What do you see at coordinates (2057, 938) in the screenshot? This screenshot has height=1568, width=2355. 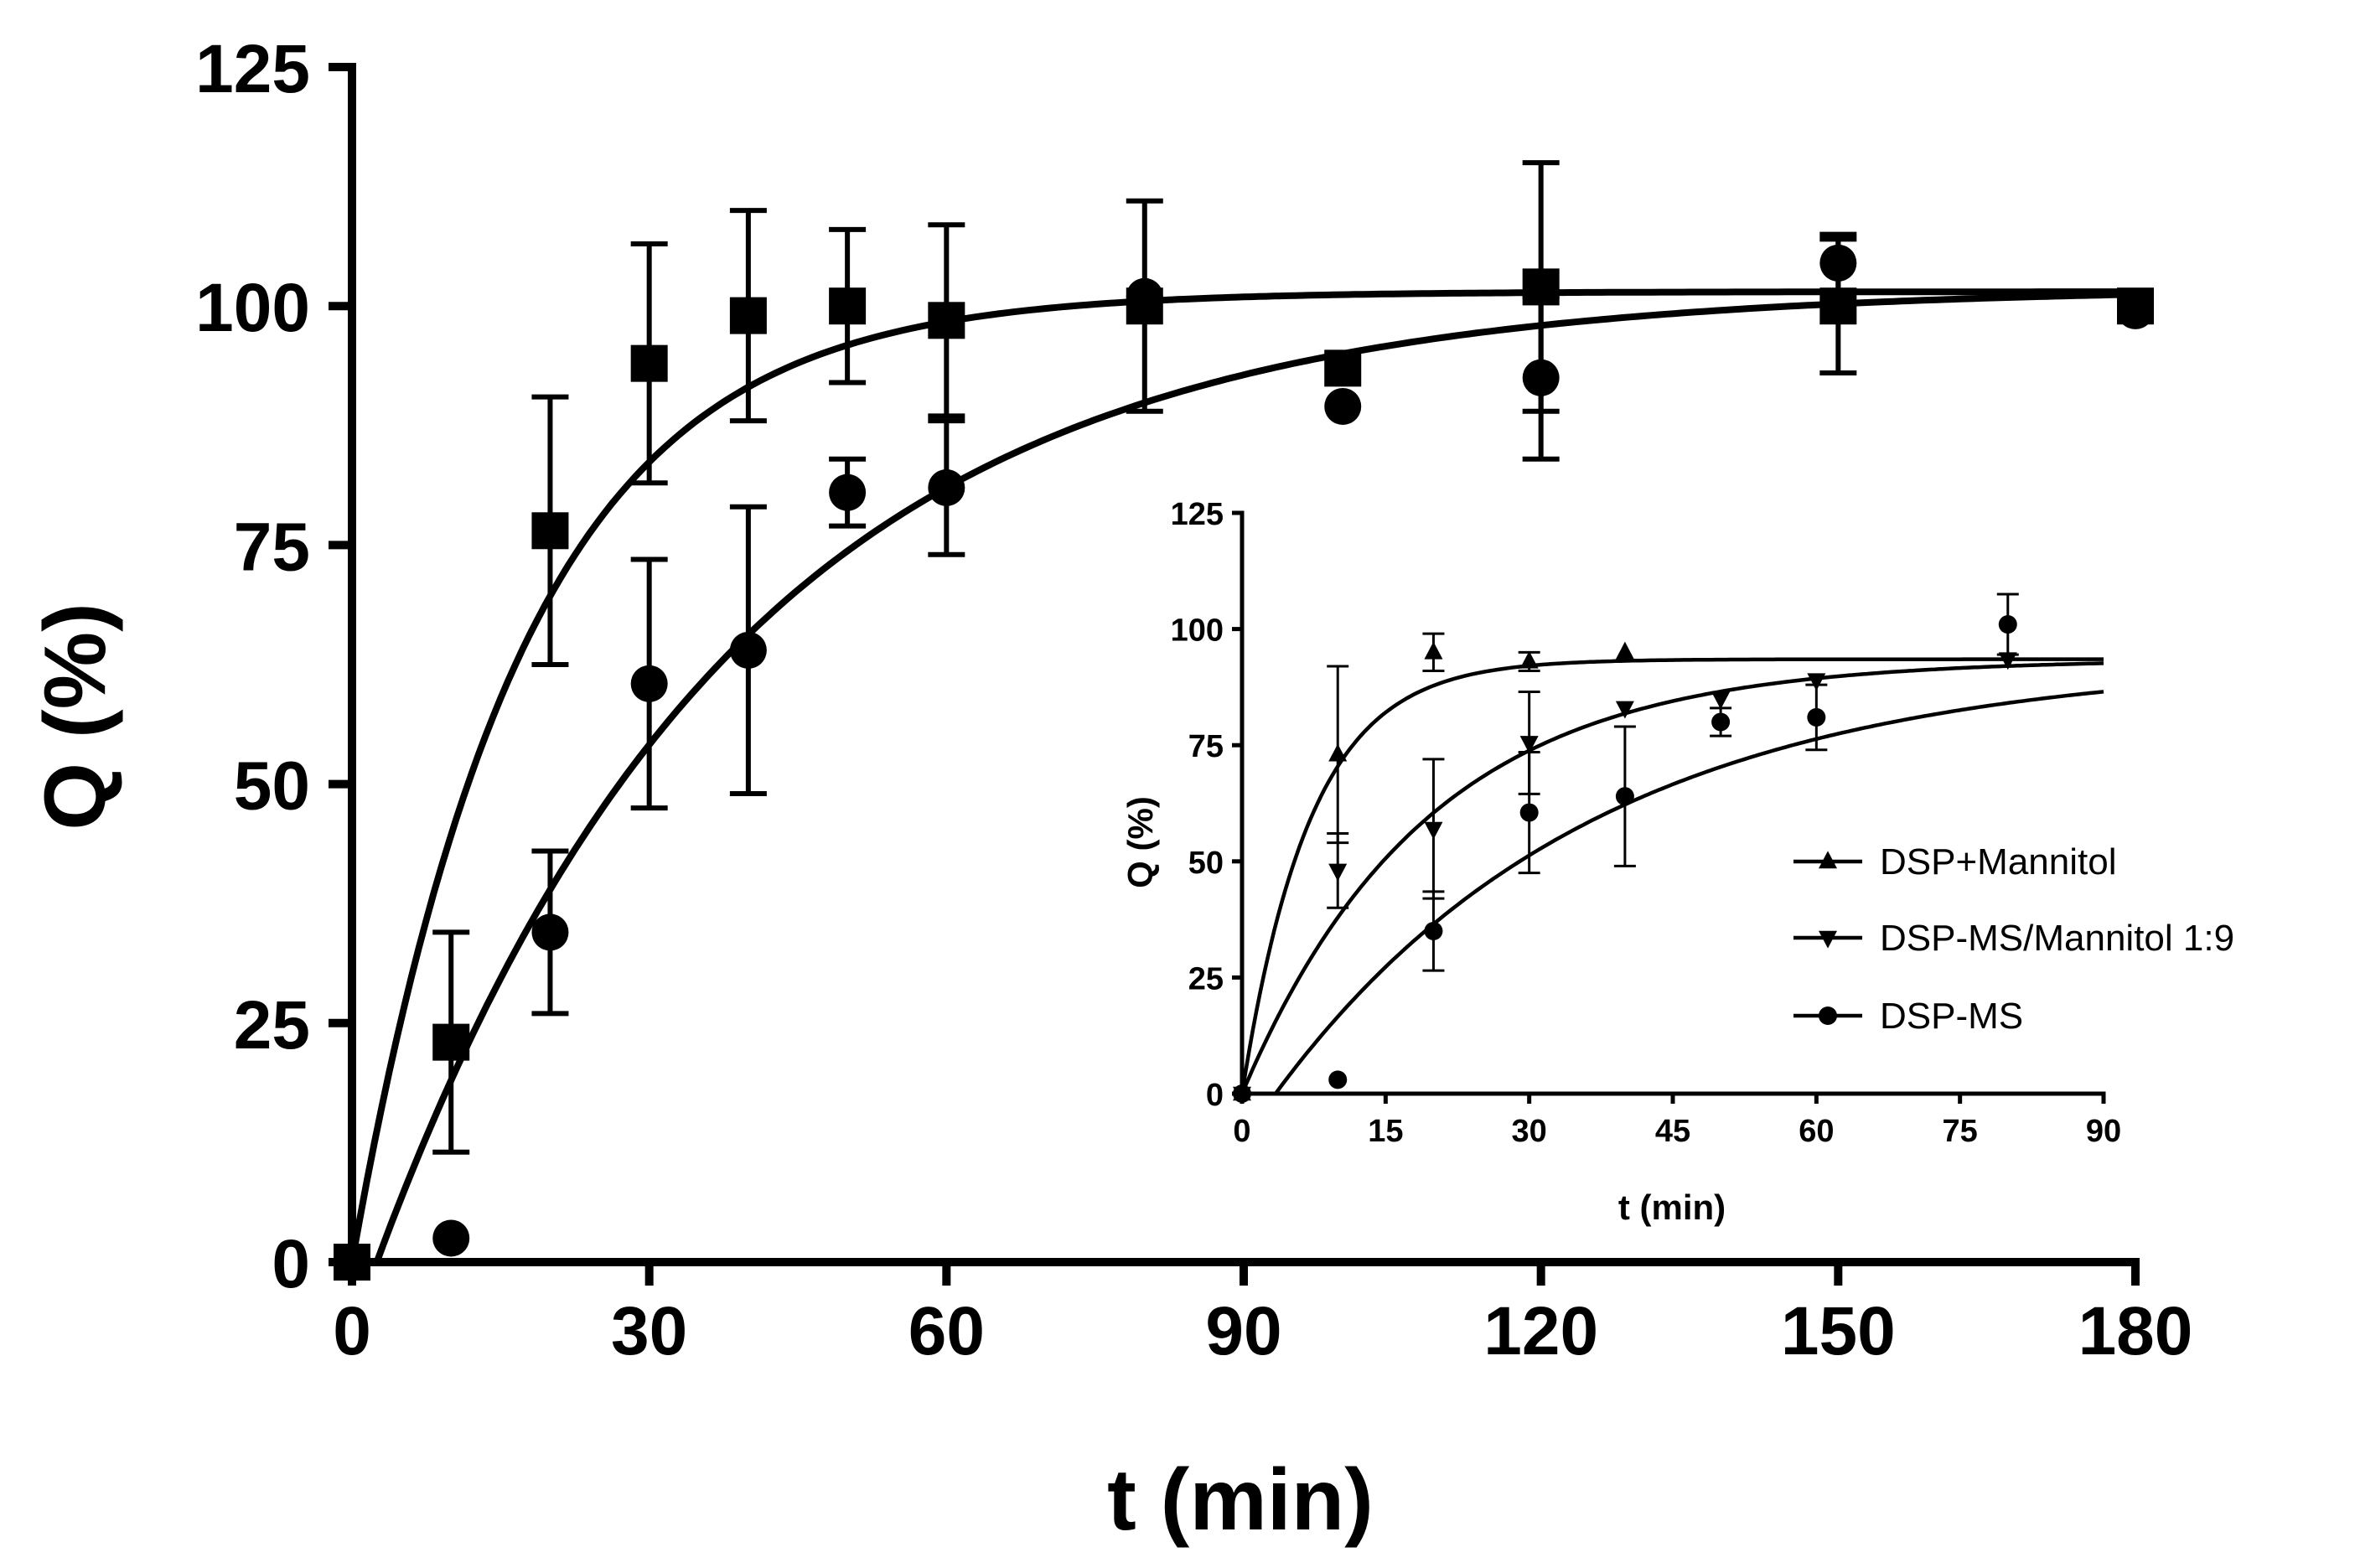 I see `legend-label-dsp-ms-mannitol: DSP-MS/Mannitol 1:9` at bounding box center [2057, 938].